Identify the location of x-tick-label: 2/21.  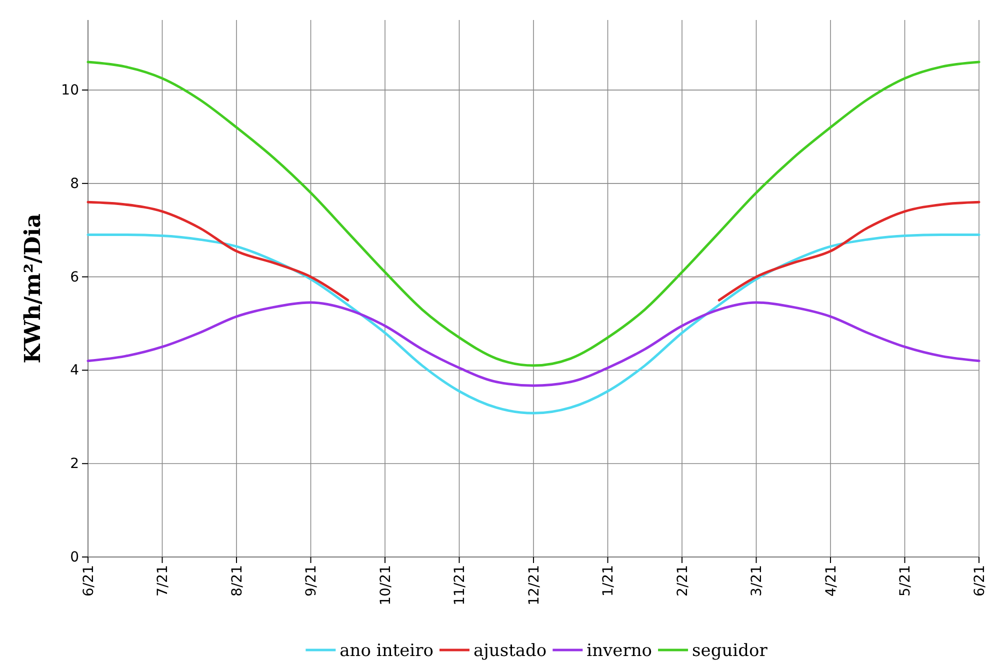
(682, 580).